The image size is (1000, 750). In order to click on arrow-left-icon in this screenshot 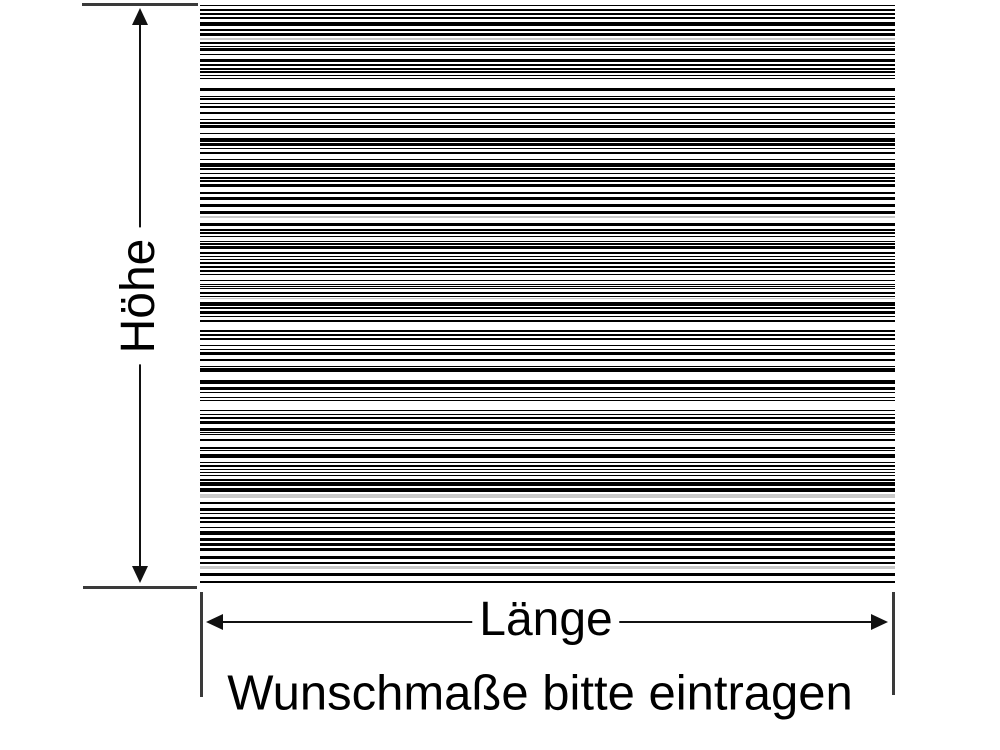, I will do `click(214, 622)`.